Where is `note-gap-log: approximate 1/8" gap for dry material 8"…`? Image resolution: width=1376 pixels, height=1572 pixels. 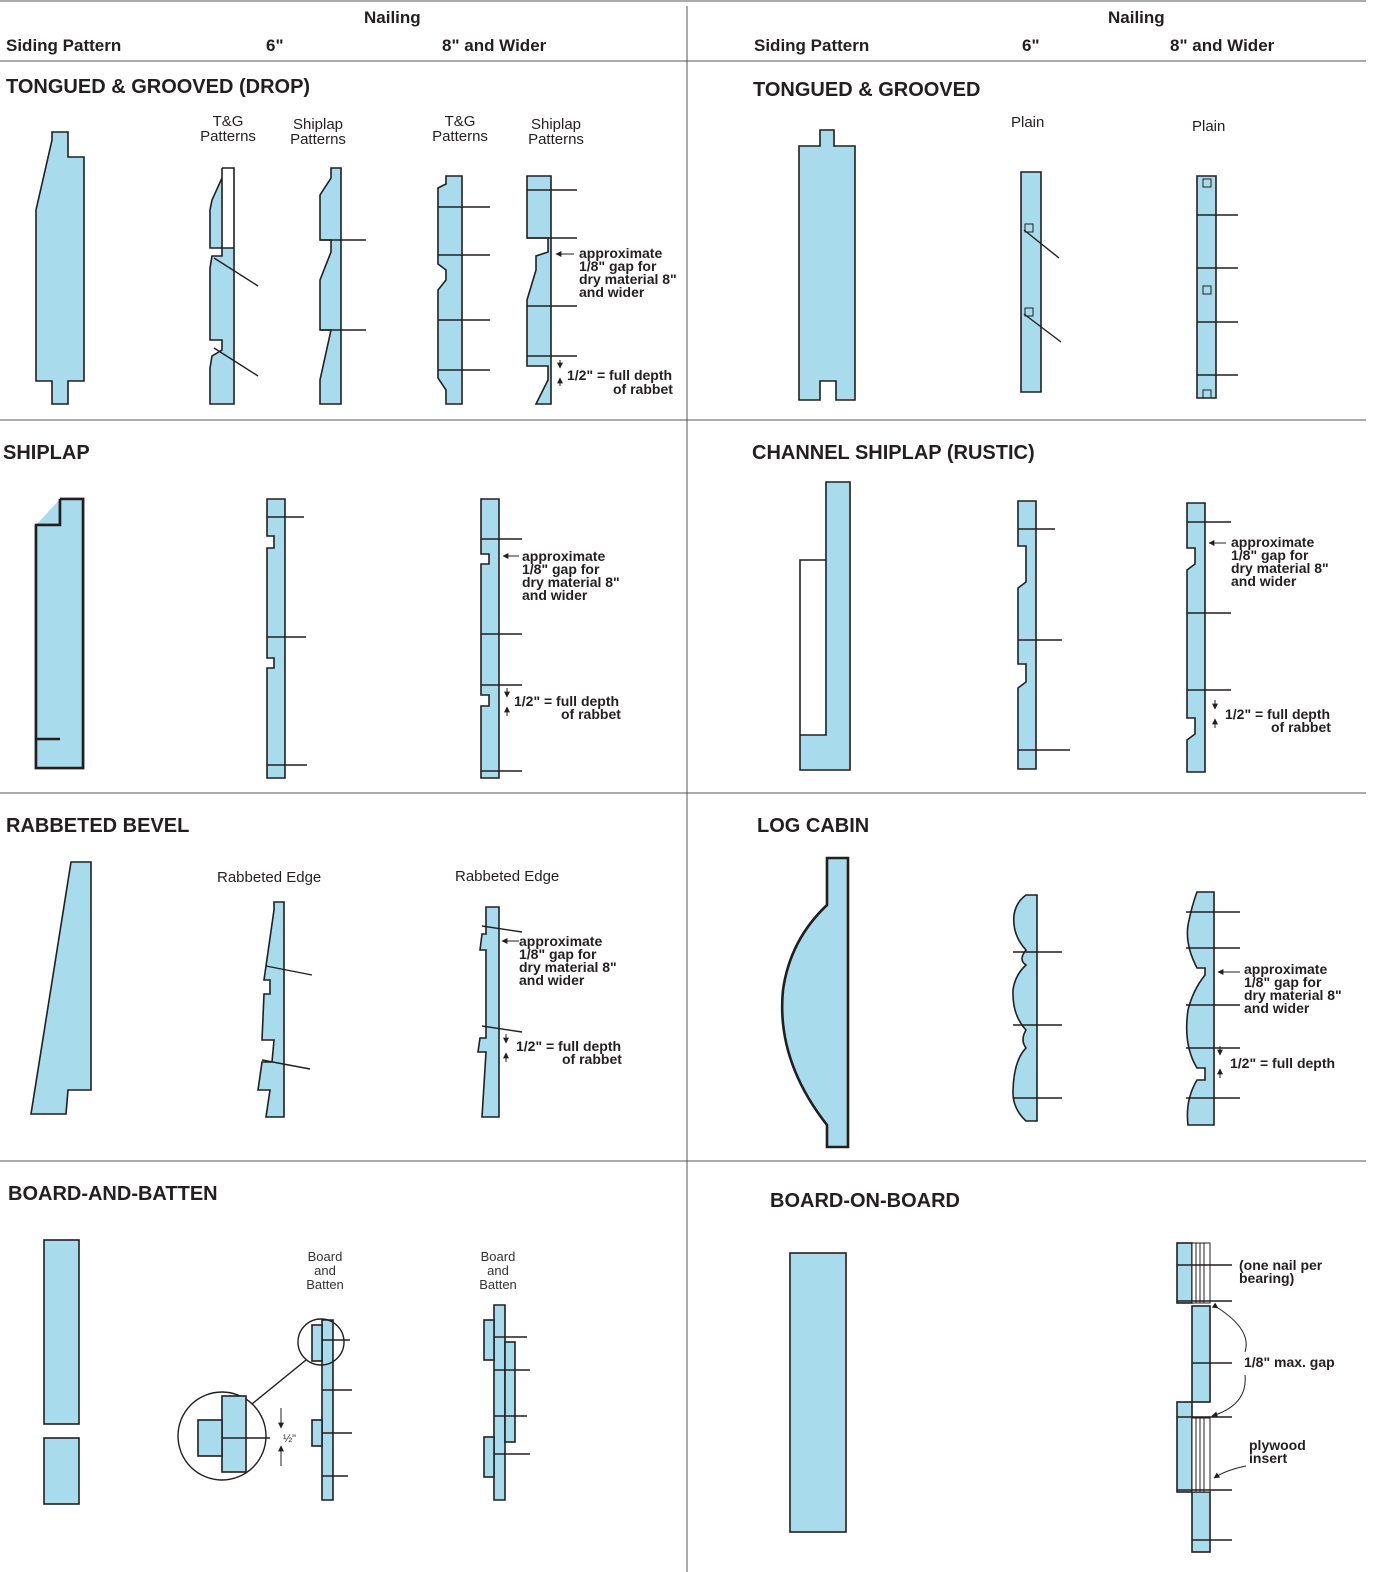
note-gap-log: approximate 1/8" gap for dry material 8"… is located at coordinates (1293, 988).